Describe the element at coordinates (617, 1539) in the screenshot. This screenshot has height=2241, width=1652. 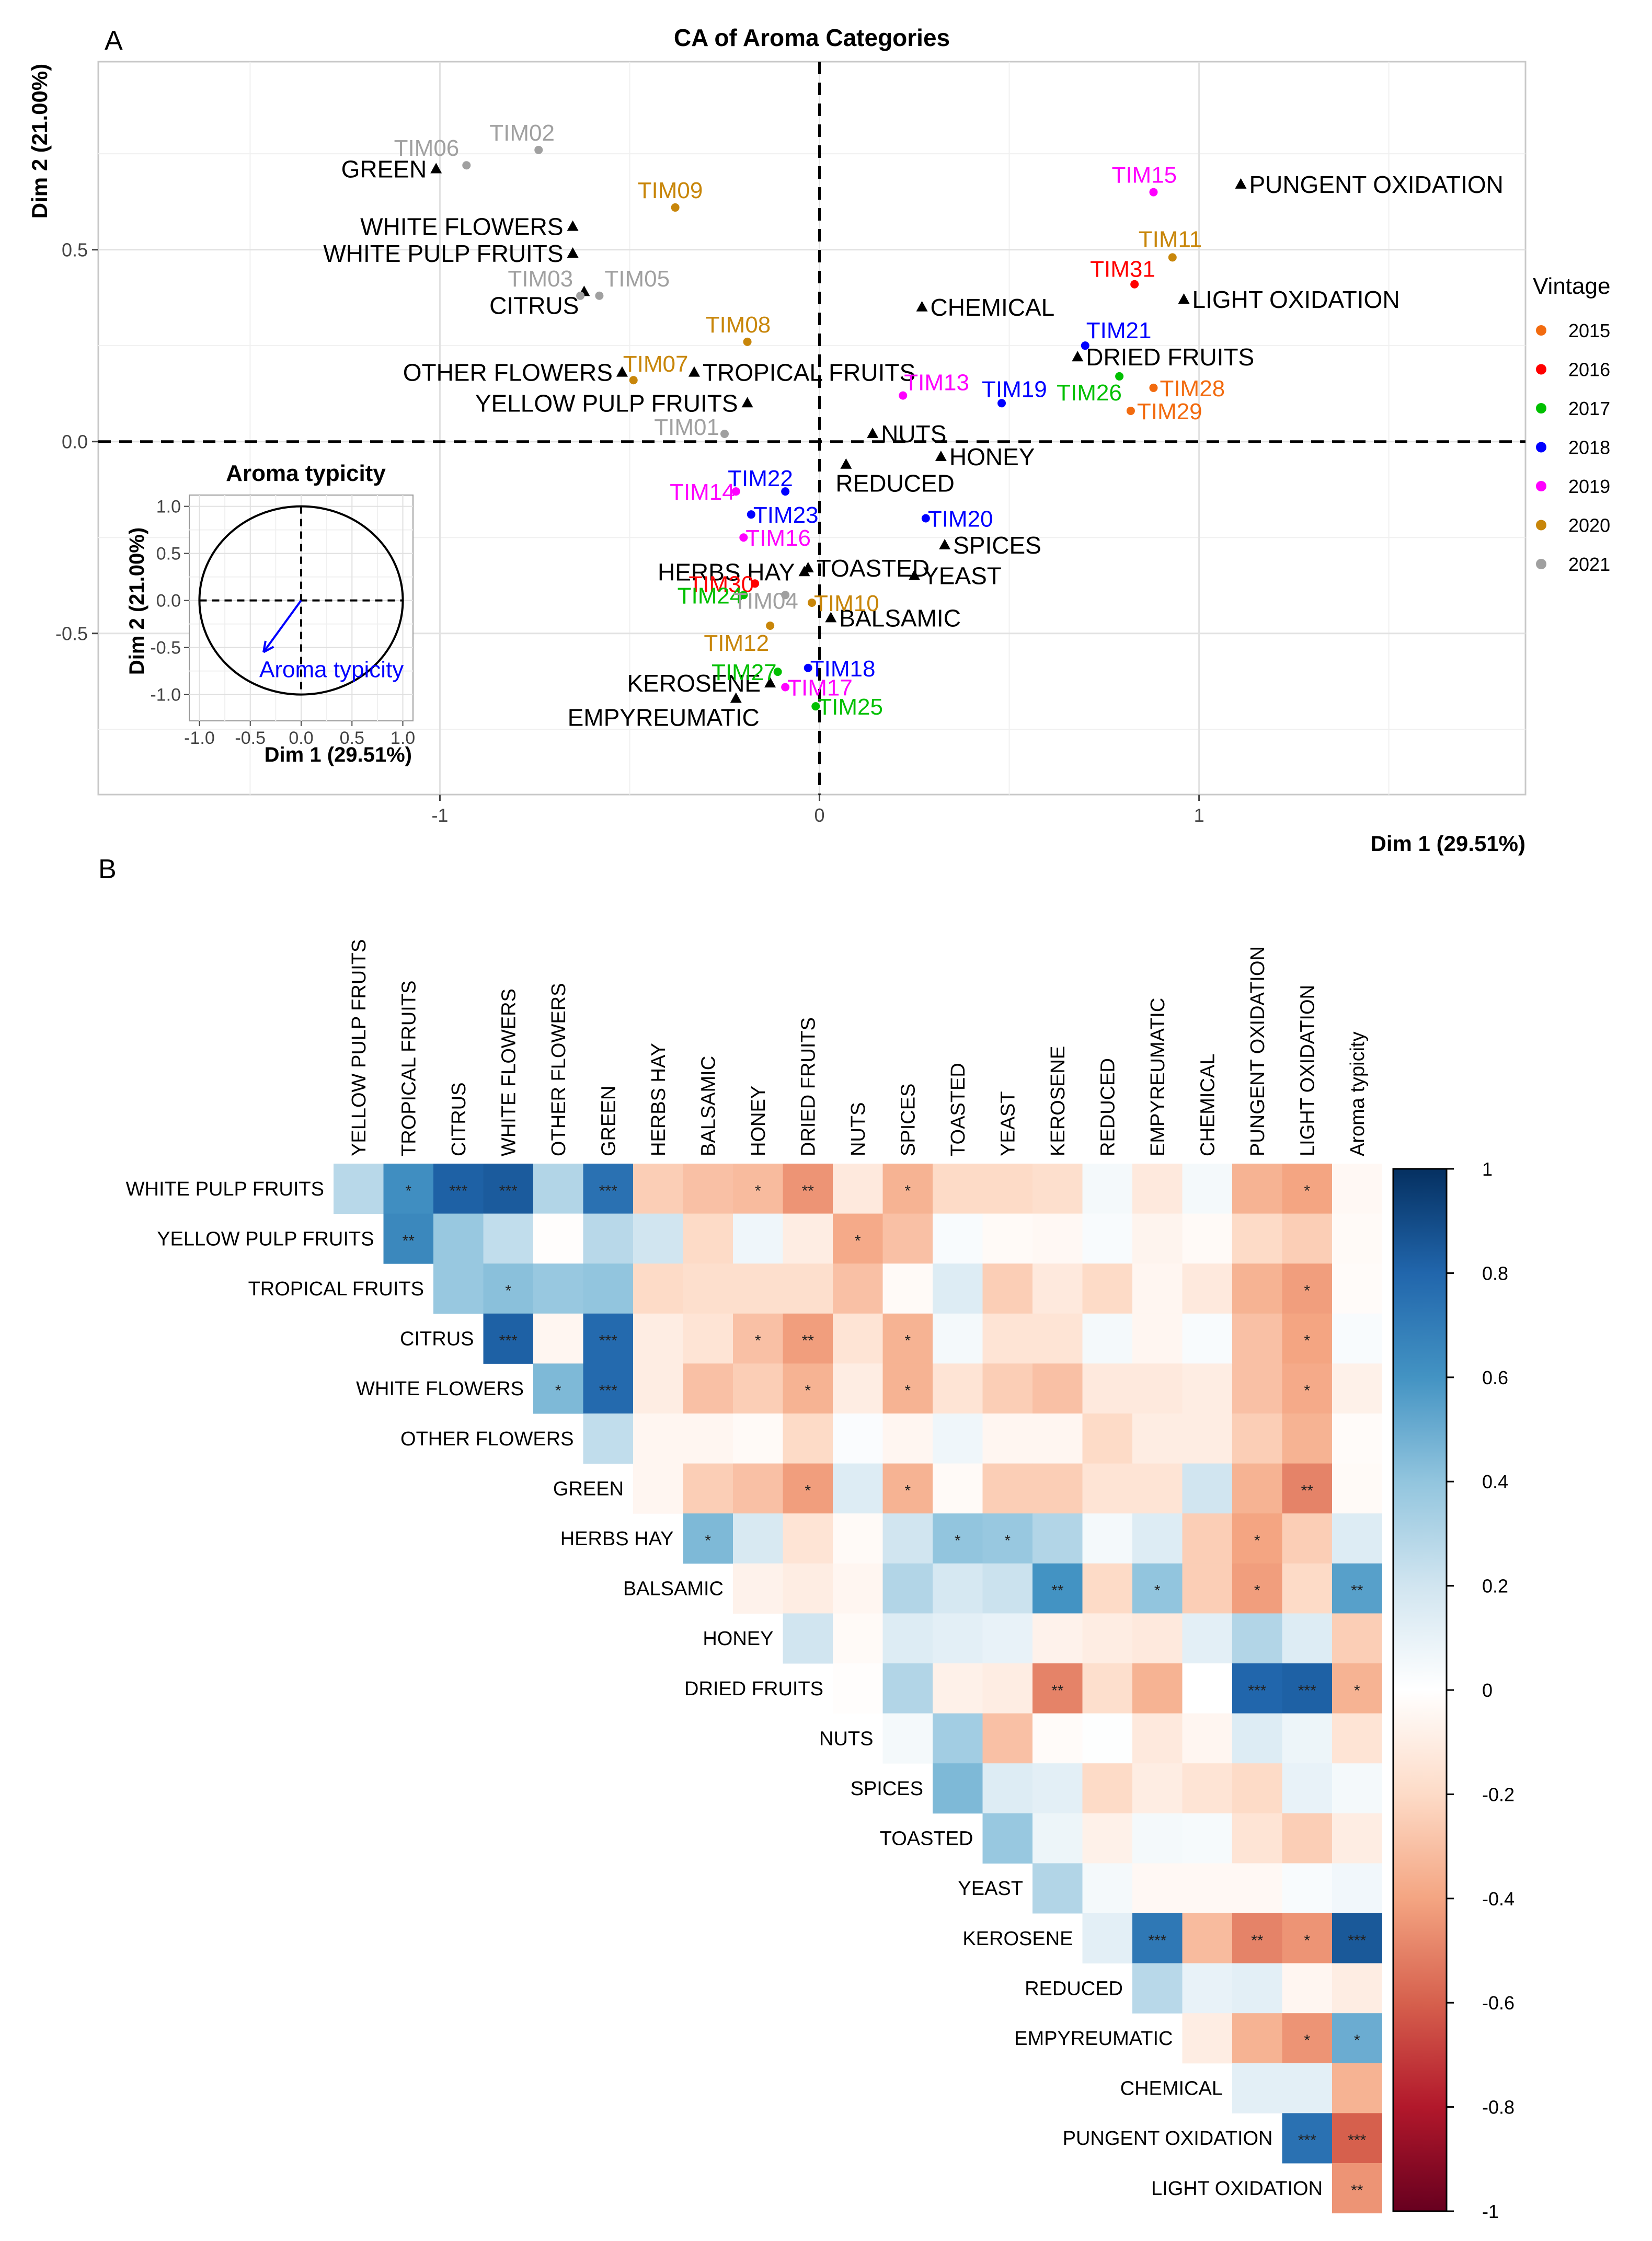
I see `row-label: HERBS HAY` at that location.